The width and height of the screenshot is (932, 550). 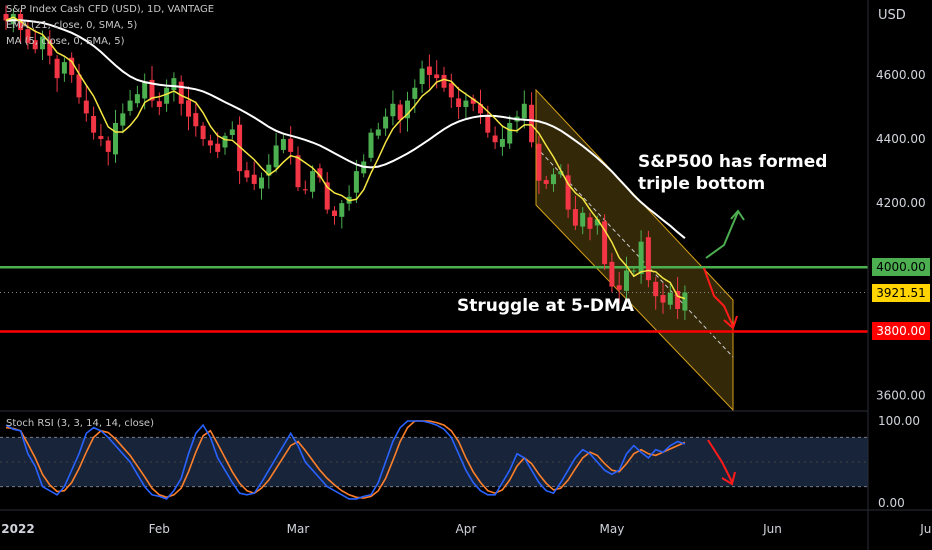 What do you see at coordinates (891, 503) in the screenshot?
I see `stoch-tick-label: 0.00` at bounding box center [891, 503].